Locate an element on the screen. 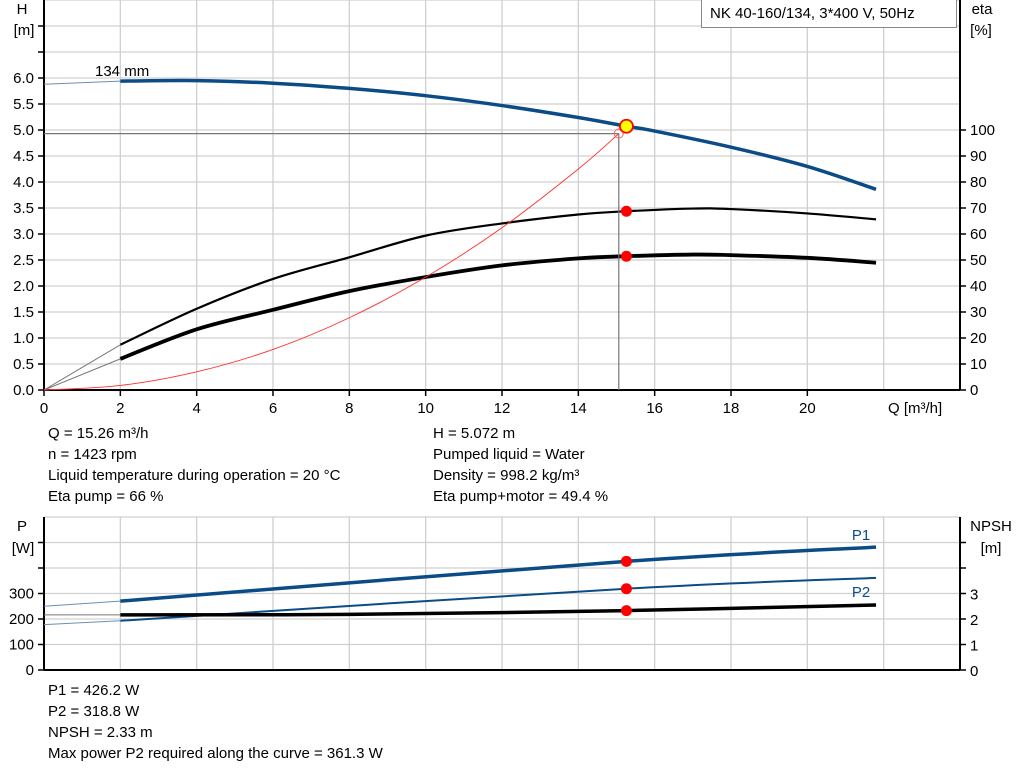 The width and height of the screenshot is (1024, 781). info-head: H = 5.072 m is located at coordinates (474, 433).